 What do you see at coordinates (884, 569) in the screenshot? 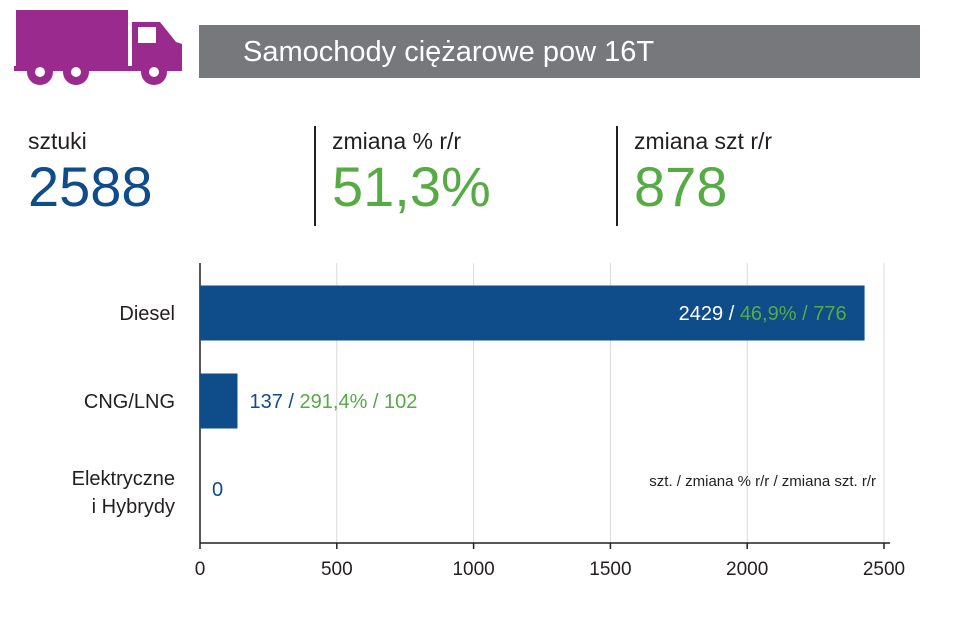
I see `x-tick-label-5: 2500` at bounding box center [884, 569].